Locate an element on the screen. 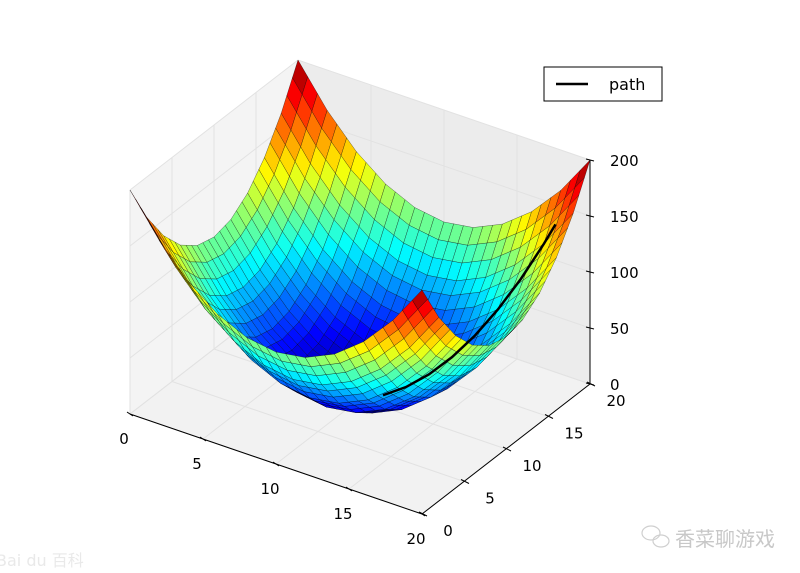 This screenshot has width=800, height=573. z-tick-label: 150 is located at coordinates (624, 217).